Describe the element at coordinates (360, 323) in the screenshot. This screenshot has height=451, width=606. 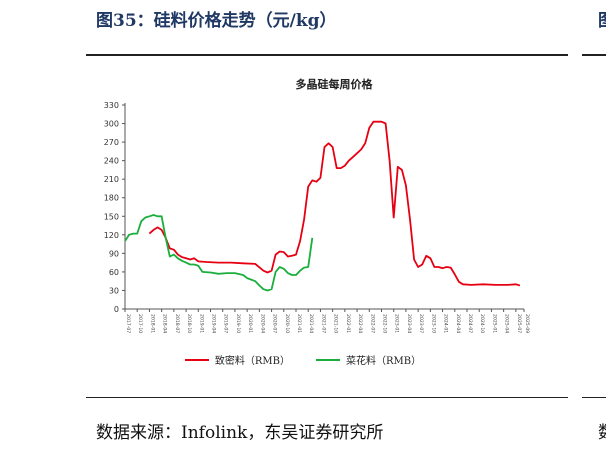
I see `x-tick-label-2022-04: 2022-04` at that location.